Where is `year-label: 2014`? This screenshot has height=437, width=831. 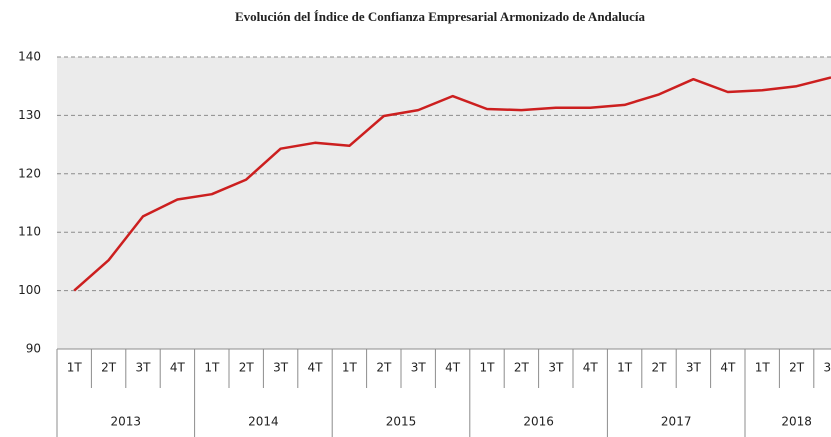
year-label: 2014 is located at coordinates (263, 422).